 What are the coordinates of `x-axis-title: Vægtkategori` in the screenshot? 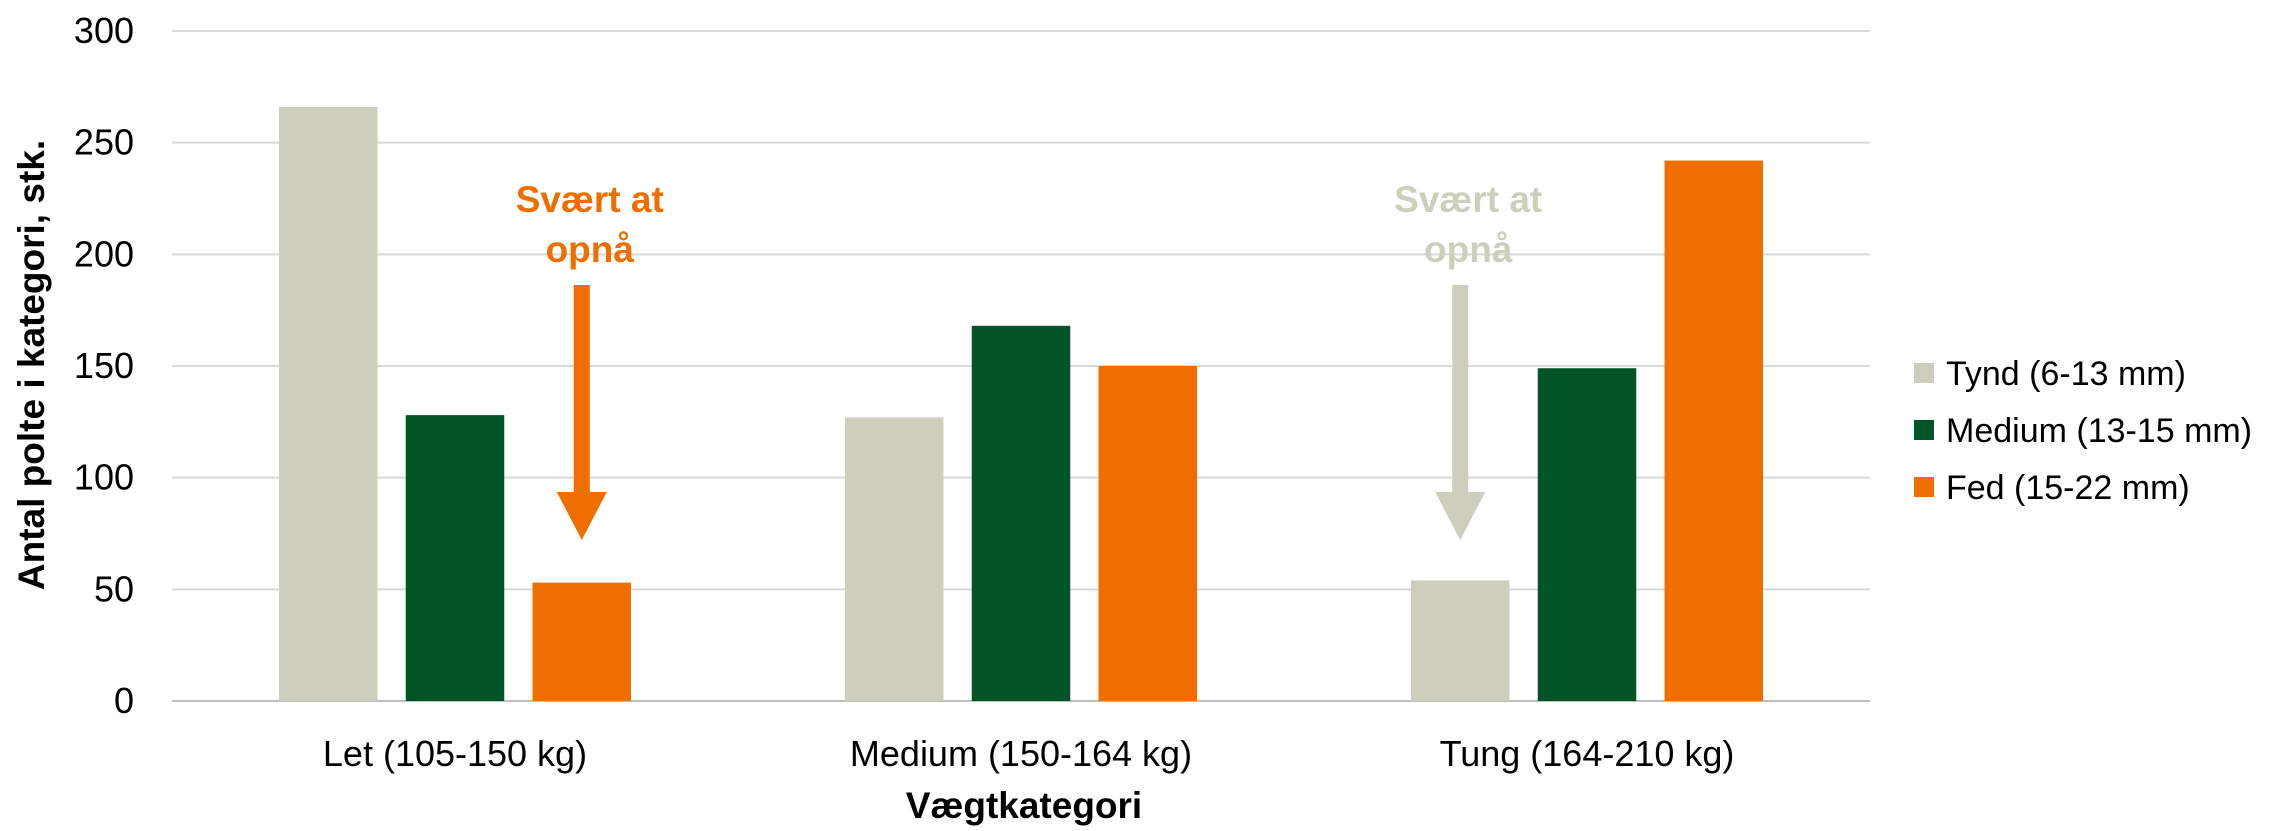 It's located at (1024, 805).